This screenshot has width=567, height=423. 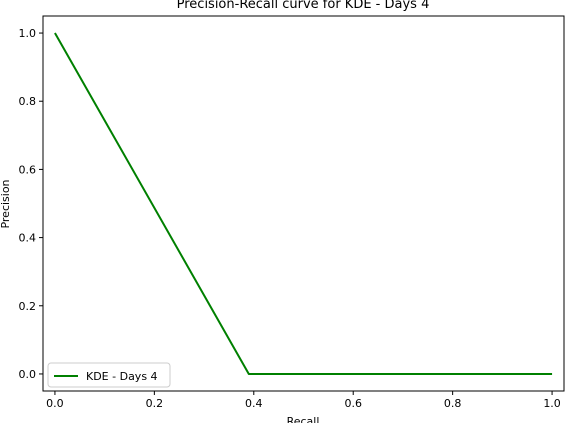 I want to click on x-axis-label: Recall, so click(x=303, y=419).